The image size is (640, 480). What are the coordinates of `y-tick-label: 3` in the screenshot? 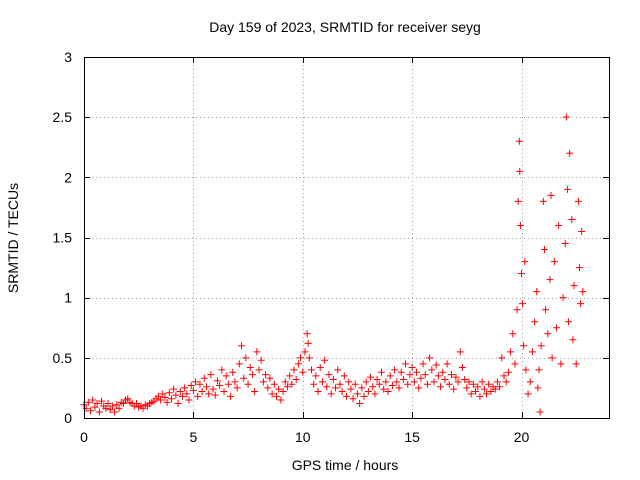 It's located at (68, 57).